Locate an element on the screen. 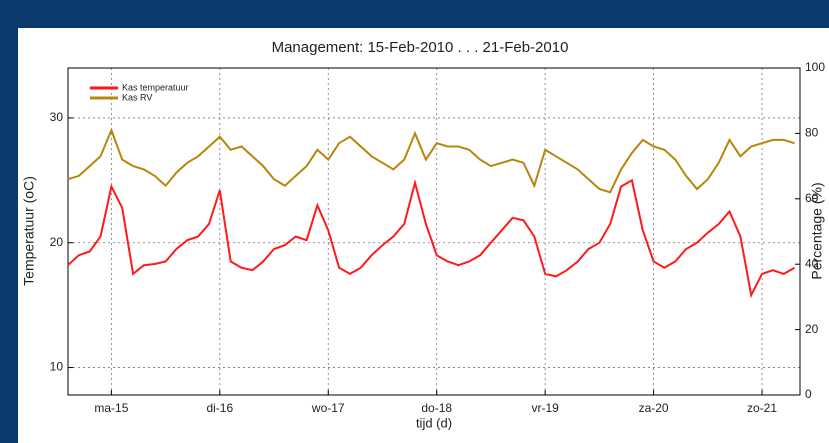 The width and height of the screenshot is (829, 443). x-tick-label: do-18 is located at coordinates (436, 408).